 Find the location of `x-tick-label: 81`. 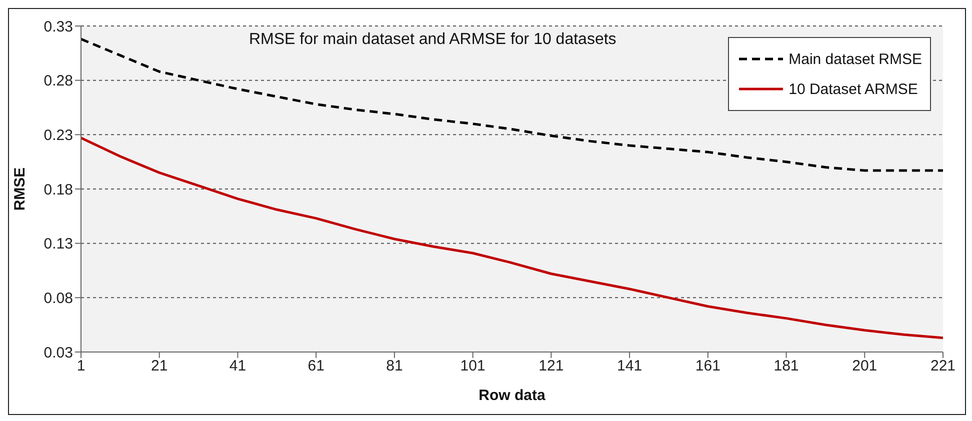

x-tick-label: 81 is located at coordinates (394, 366).